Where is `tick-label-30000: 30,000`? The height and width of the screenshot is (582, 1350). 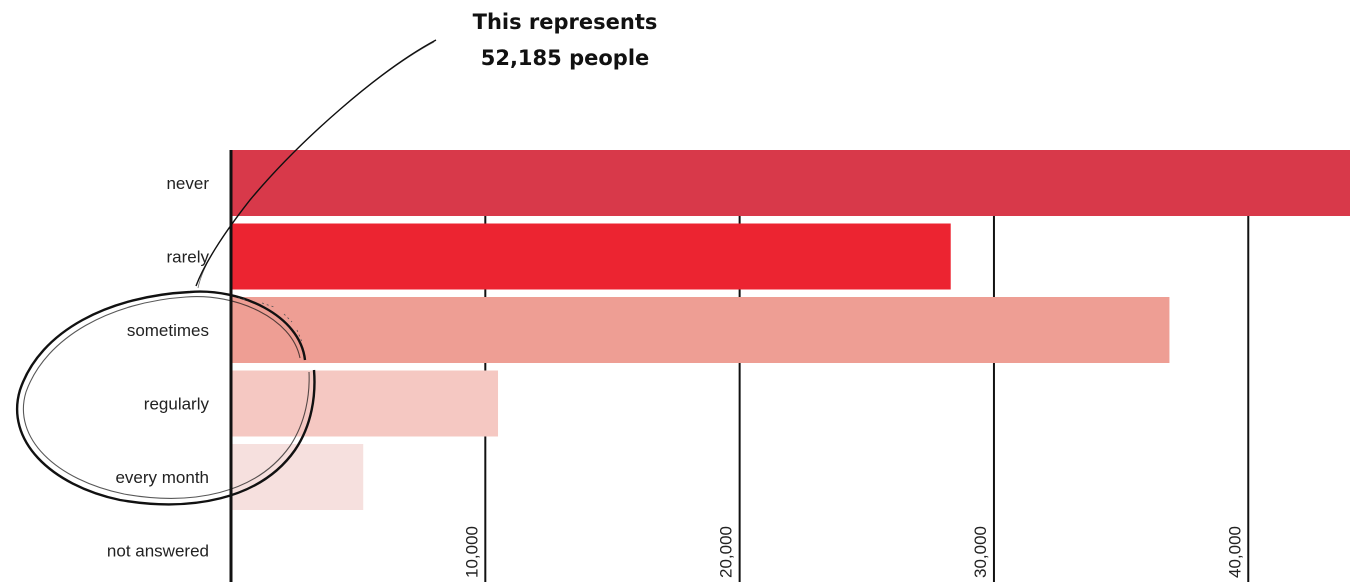 tick-label-30000: 30,000 is located at coordinates (980, 552).